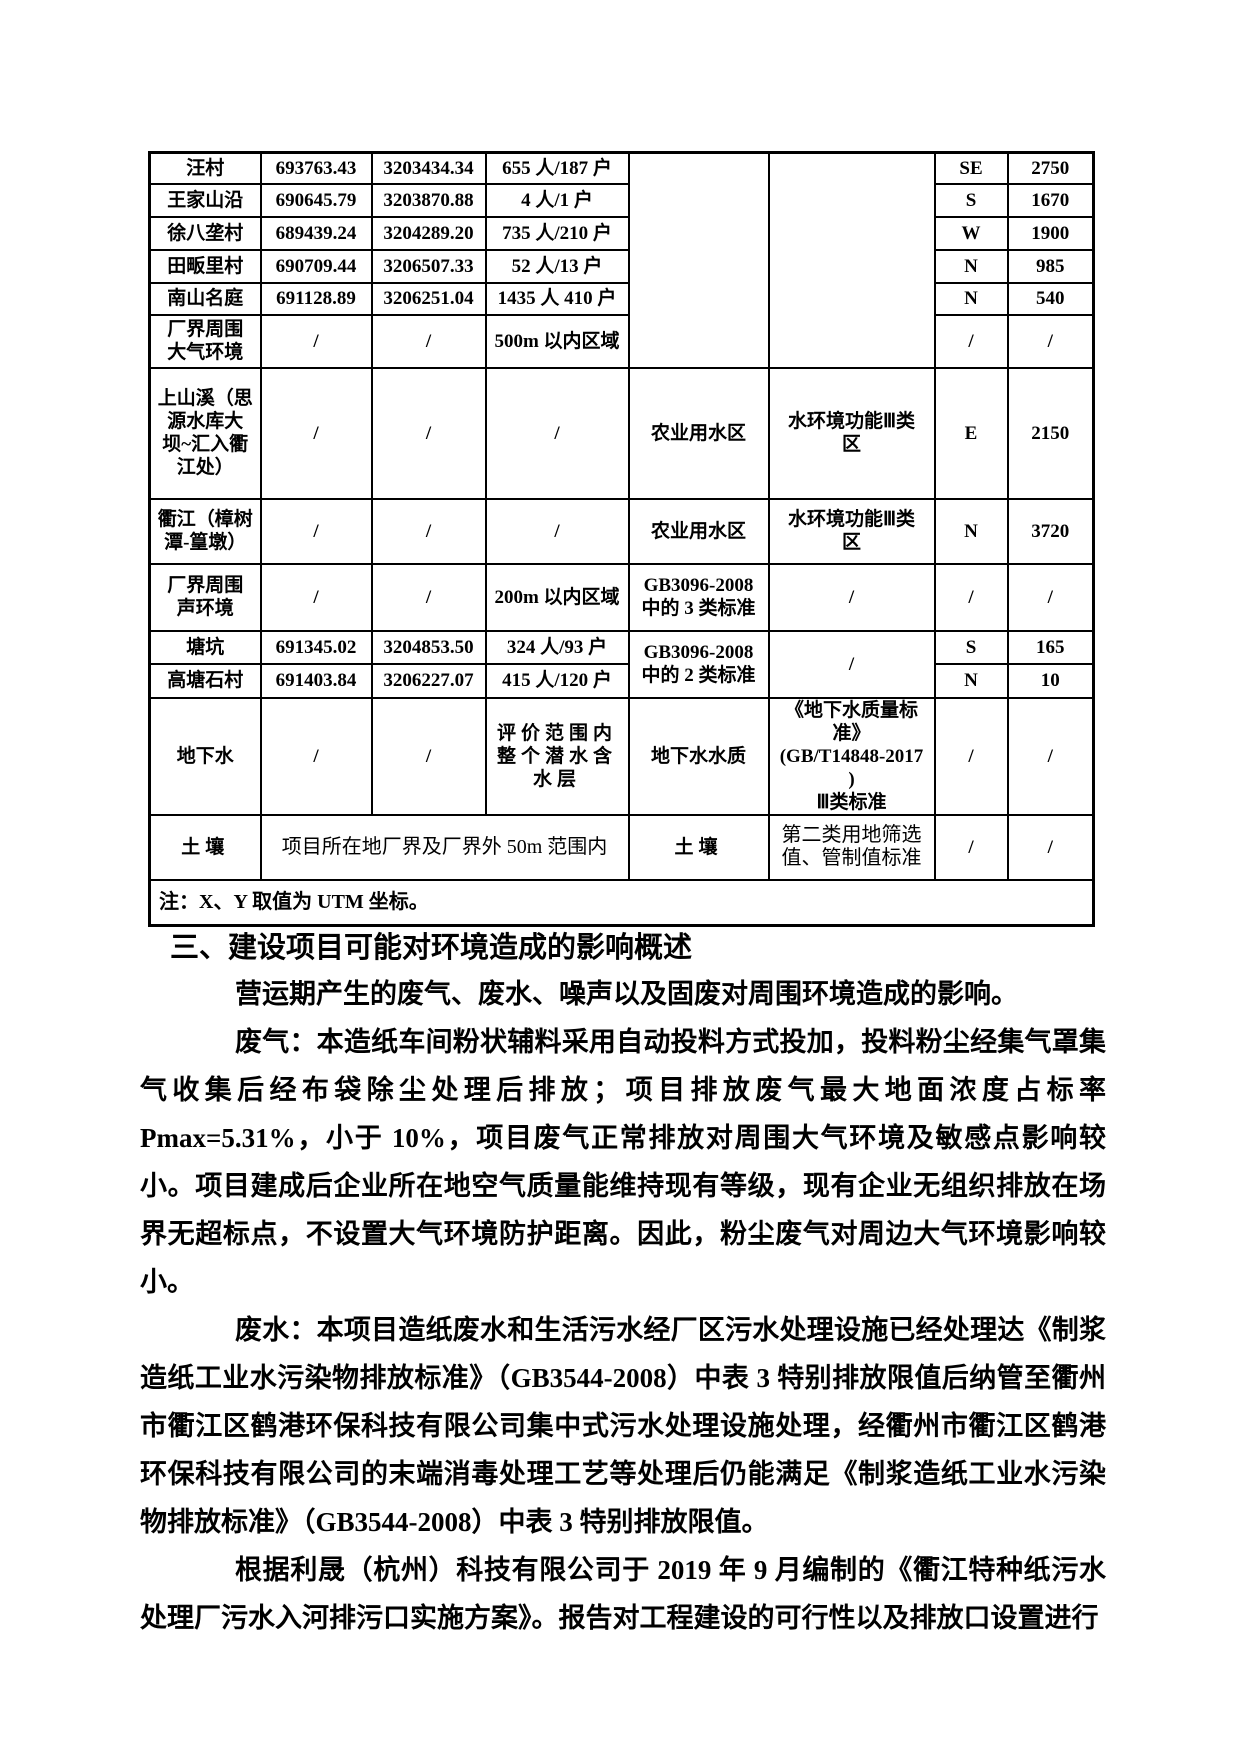  What do you see at coordinates (428, 298) in the screenshot?
I see `table-cell: 3206251.04` at bounding box center [428, 298].